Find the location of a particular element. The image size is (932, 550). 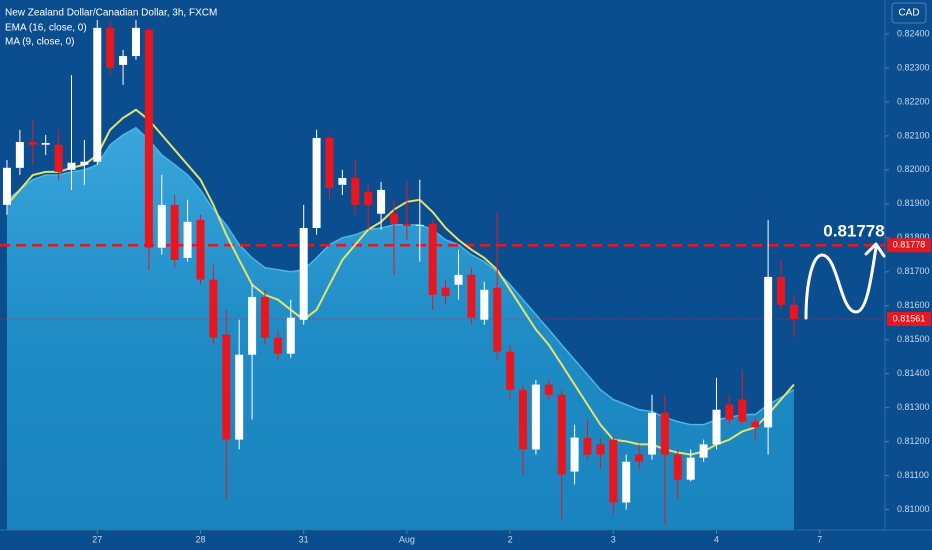

legend-entry: MA (9, close, 0) is located at coordinates (39, 42).